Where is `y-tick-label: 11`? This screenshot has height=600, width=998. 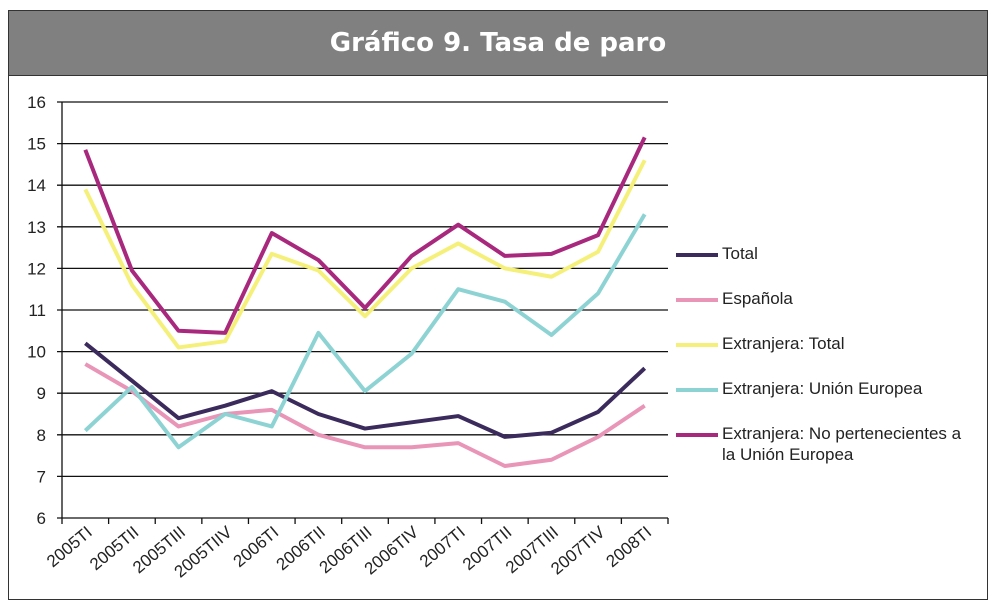 y-tick-label: 11 is located at coordinates (37, 310).